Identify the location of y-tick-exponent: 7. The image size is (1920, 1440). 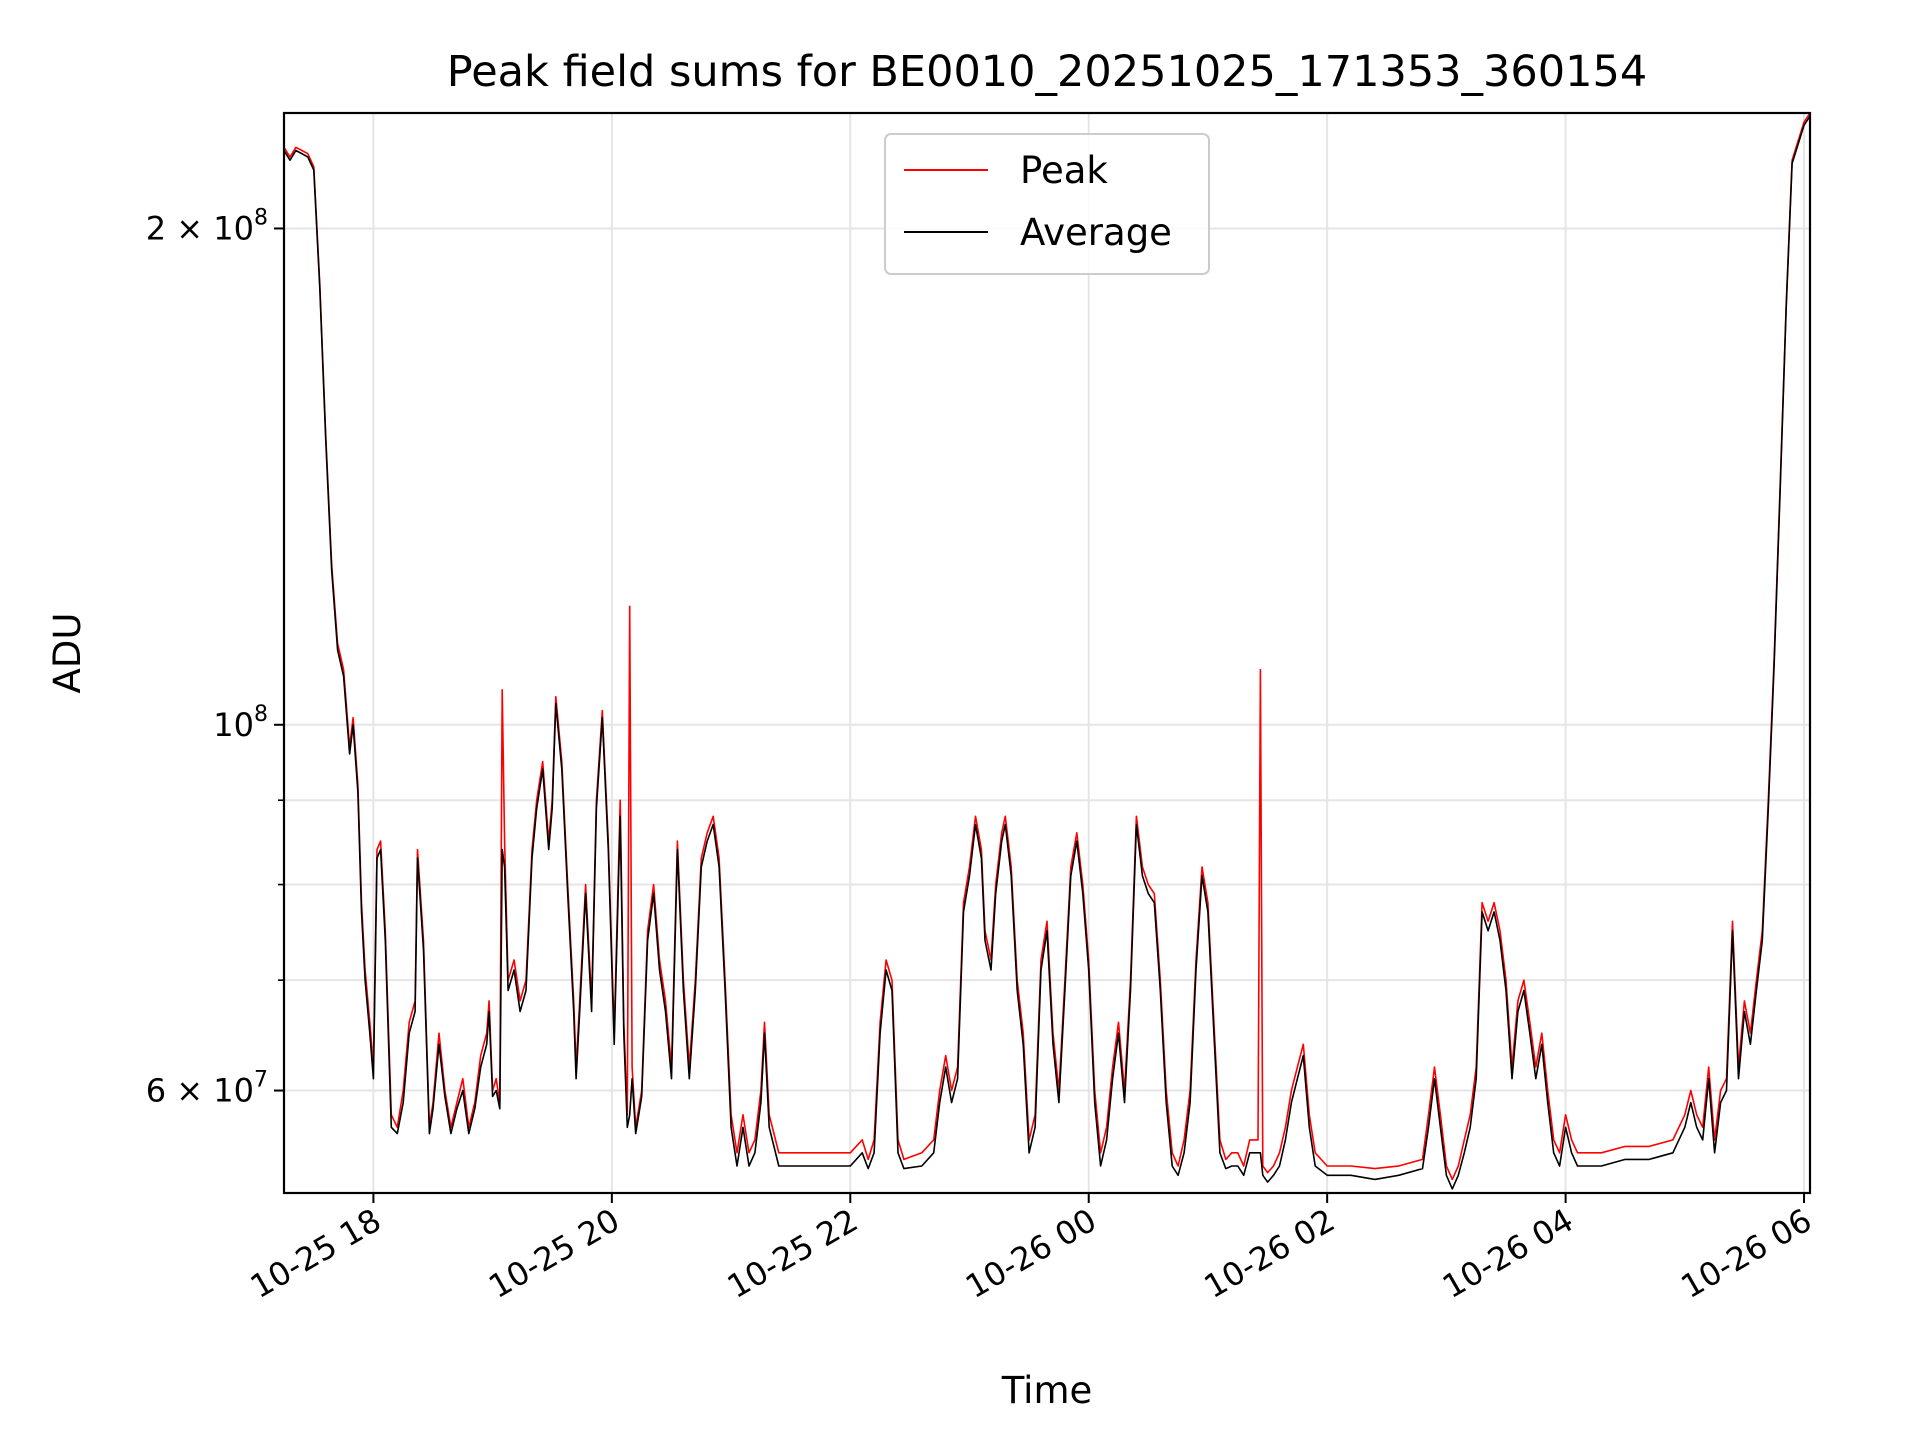
(261, 1080).